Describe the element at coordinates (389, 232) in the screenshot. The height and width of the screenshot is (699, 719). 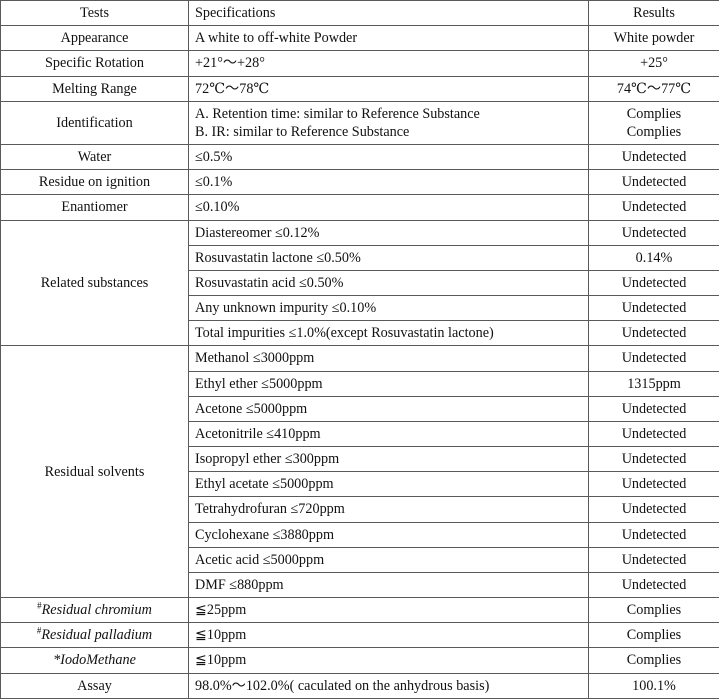
I see `test-spec: Diastereomer ≤0.12%` at that location.